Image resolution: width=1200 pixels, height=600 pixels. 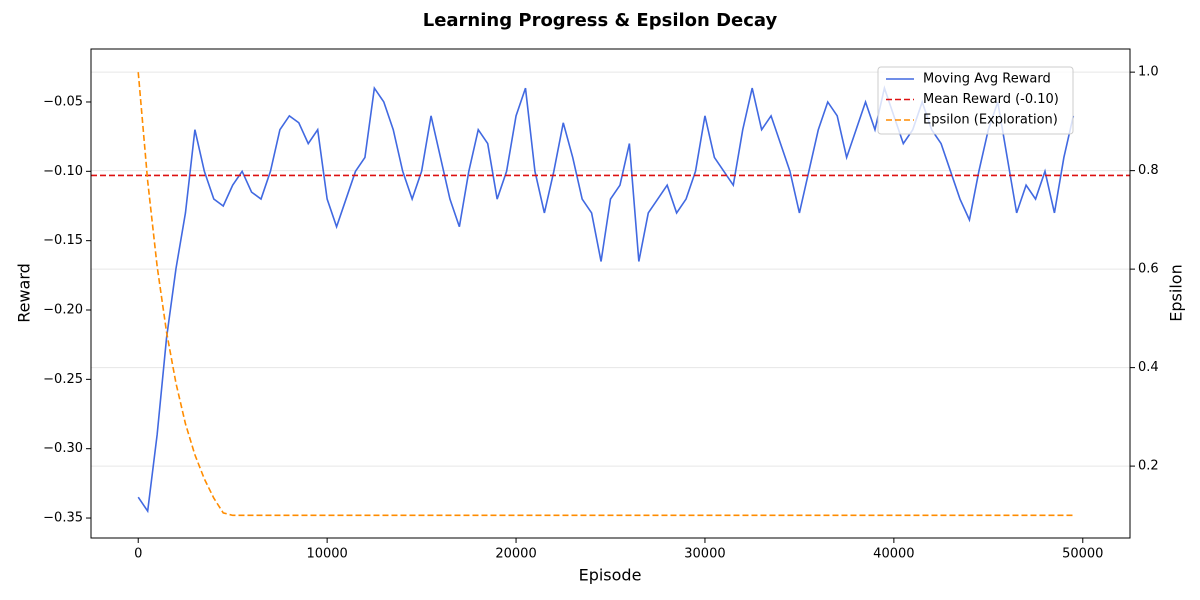 I want to click on x-tick-label: 40000, so click(x=893, y=554).